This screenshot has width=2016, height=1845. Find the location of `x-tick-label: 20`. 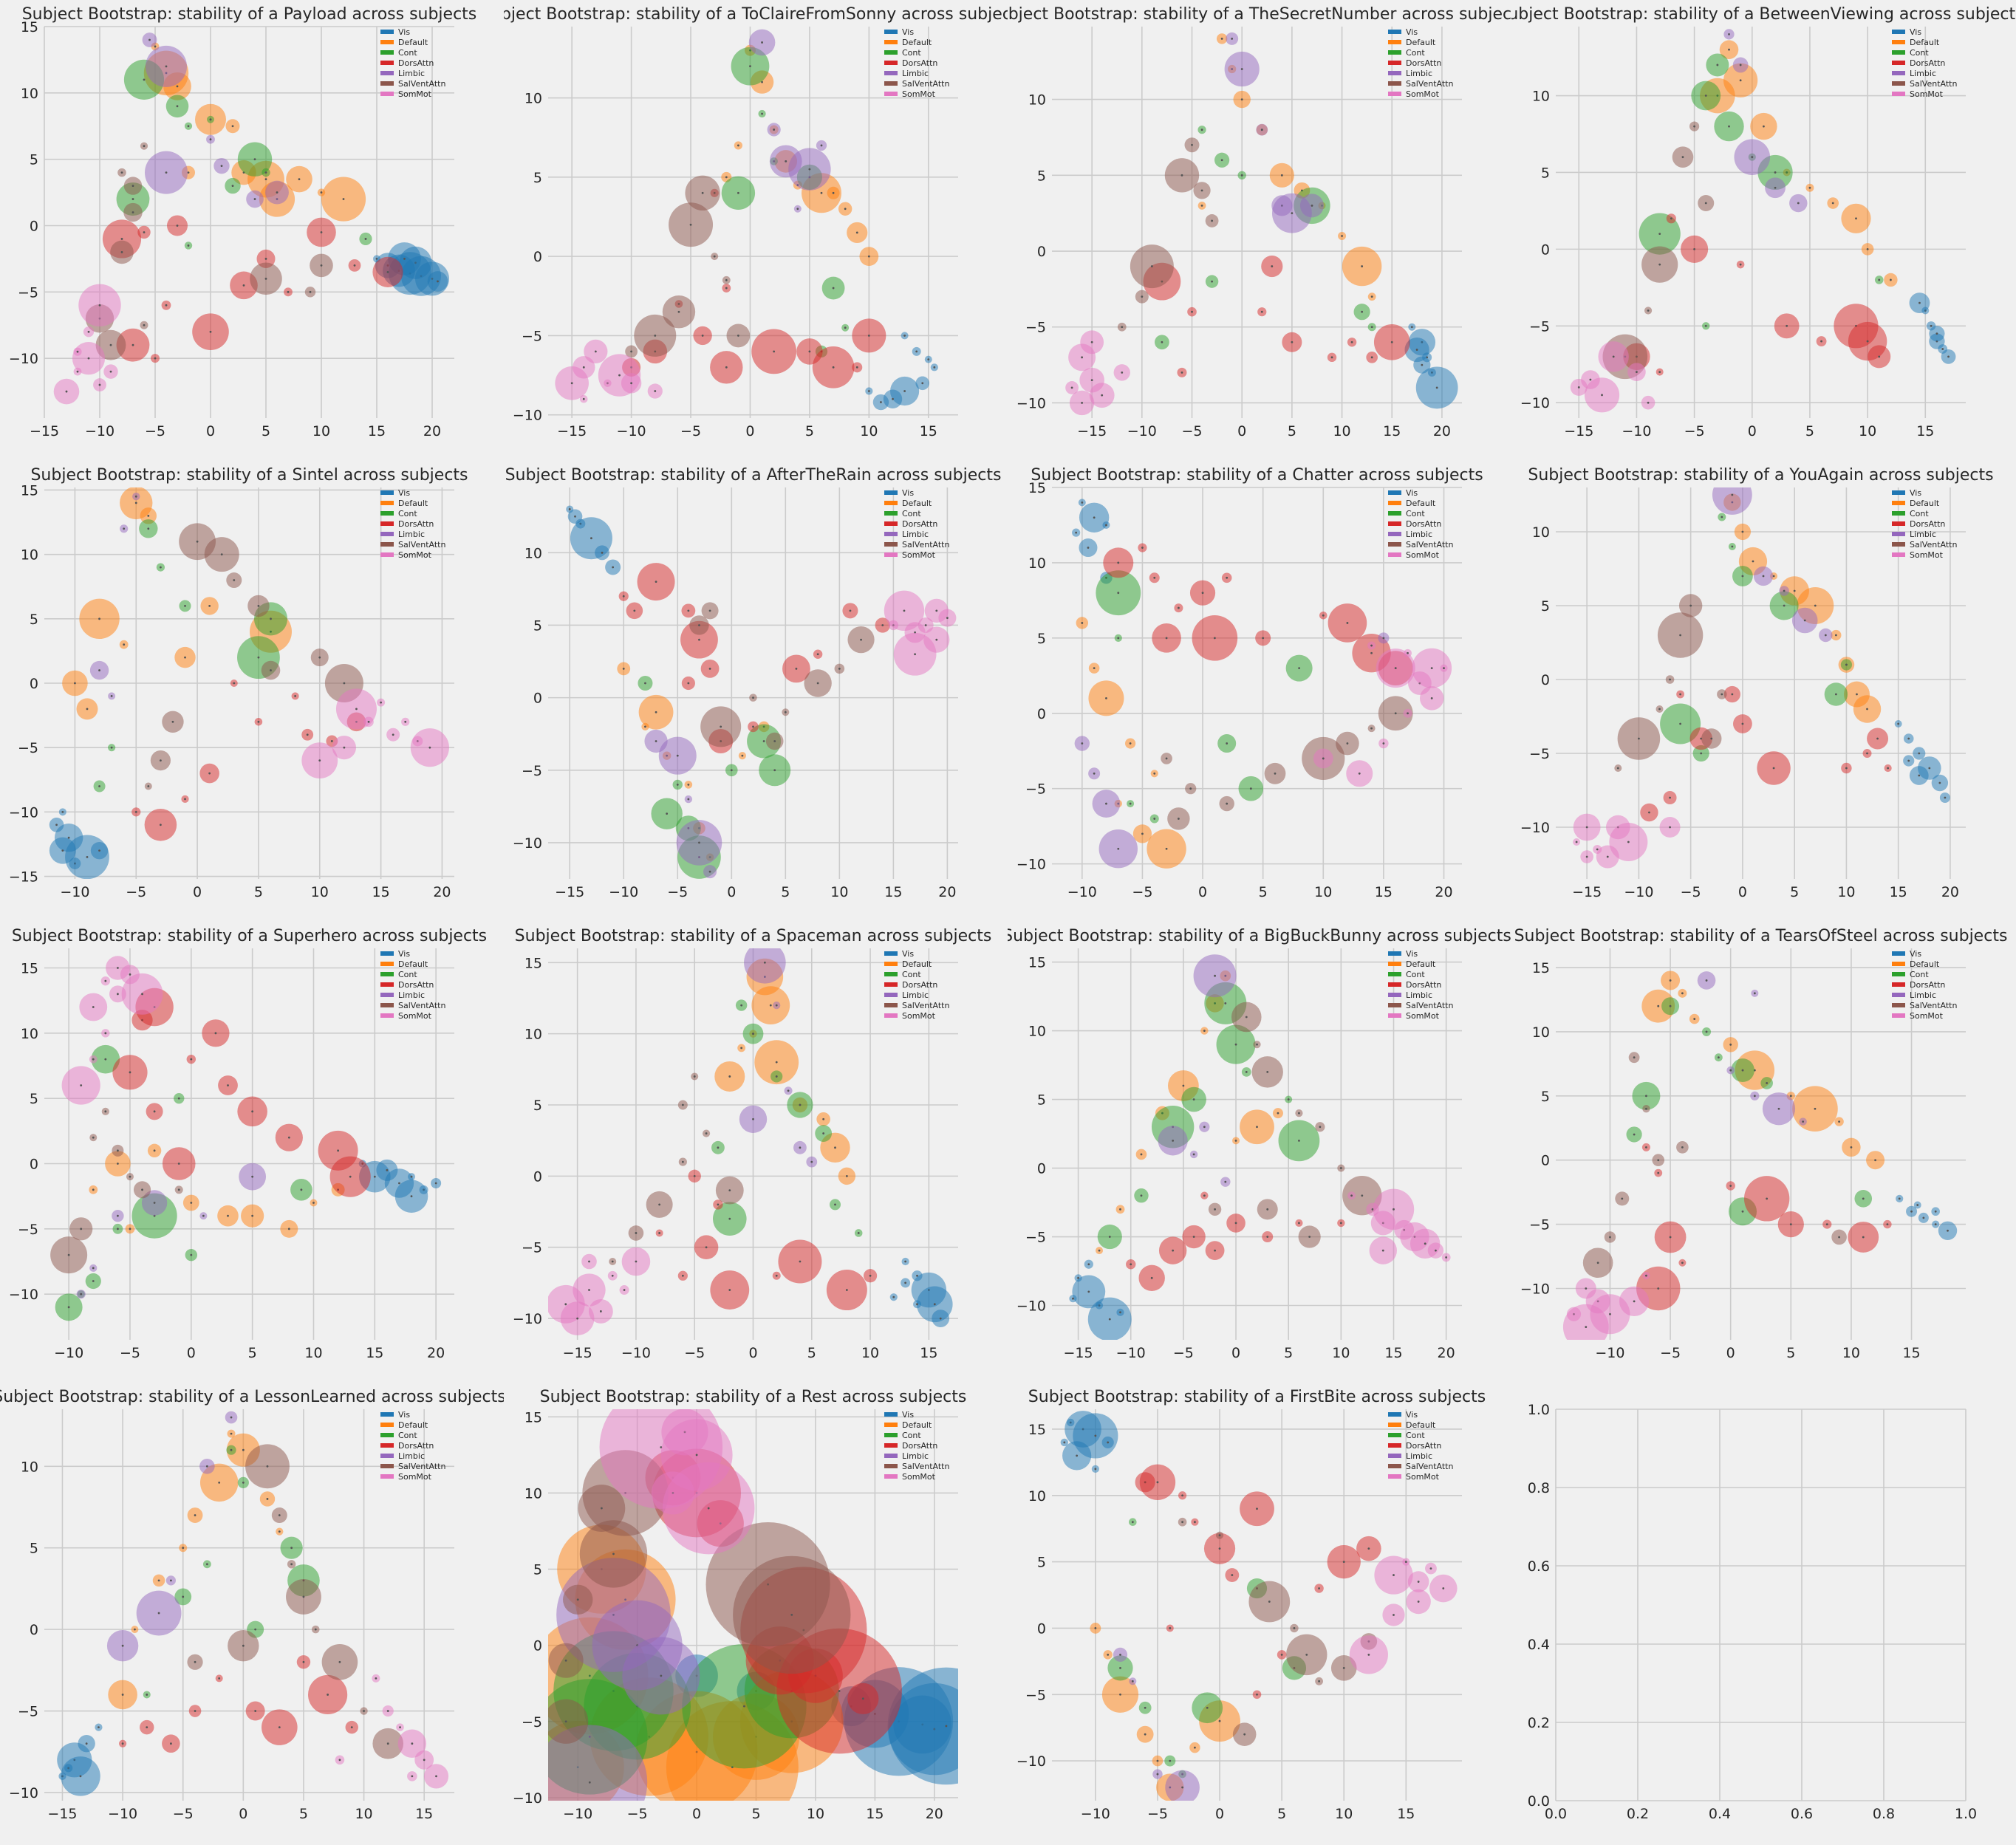

x-tick-label: 20 is located at coordinates (934, 1814).